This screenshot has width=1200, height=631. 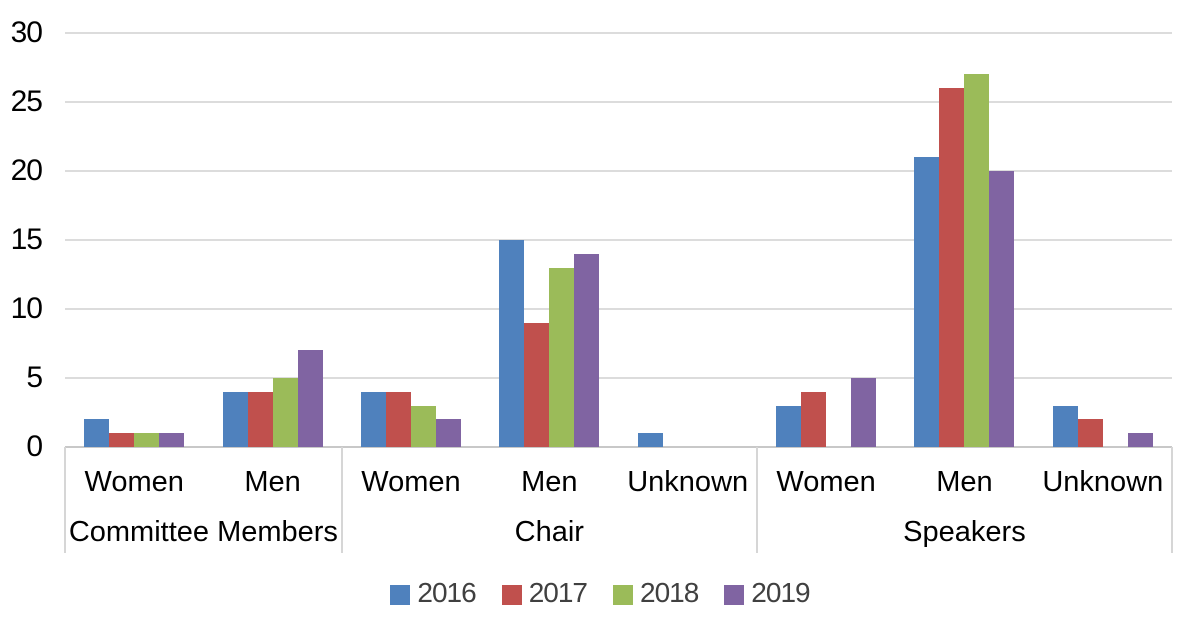 I want to click on y-axis-tick-label: 0, so click(x=34, y=446).